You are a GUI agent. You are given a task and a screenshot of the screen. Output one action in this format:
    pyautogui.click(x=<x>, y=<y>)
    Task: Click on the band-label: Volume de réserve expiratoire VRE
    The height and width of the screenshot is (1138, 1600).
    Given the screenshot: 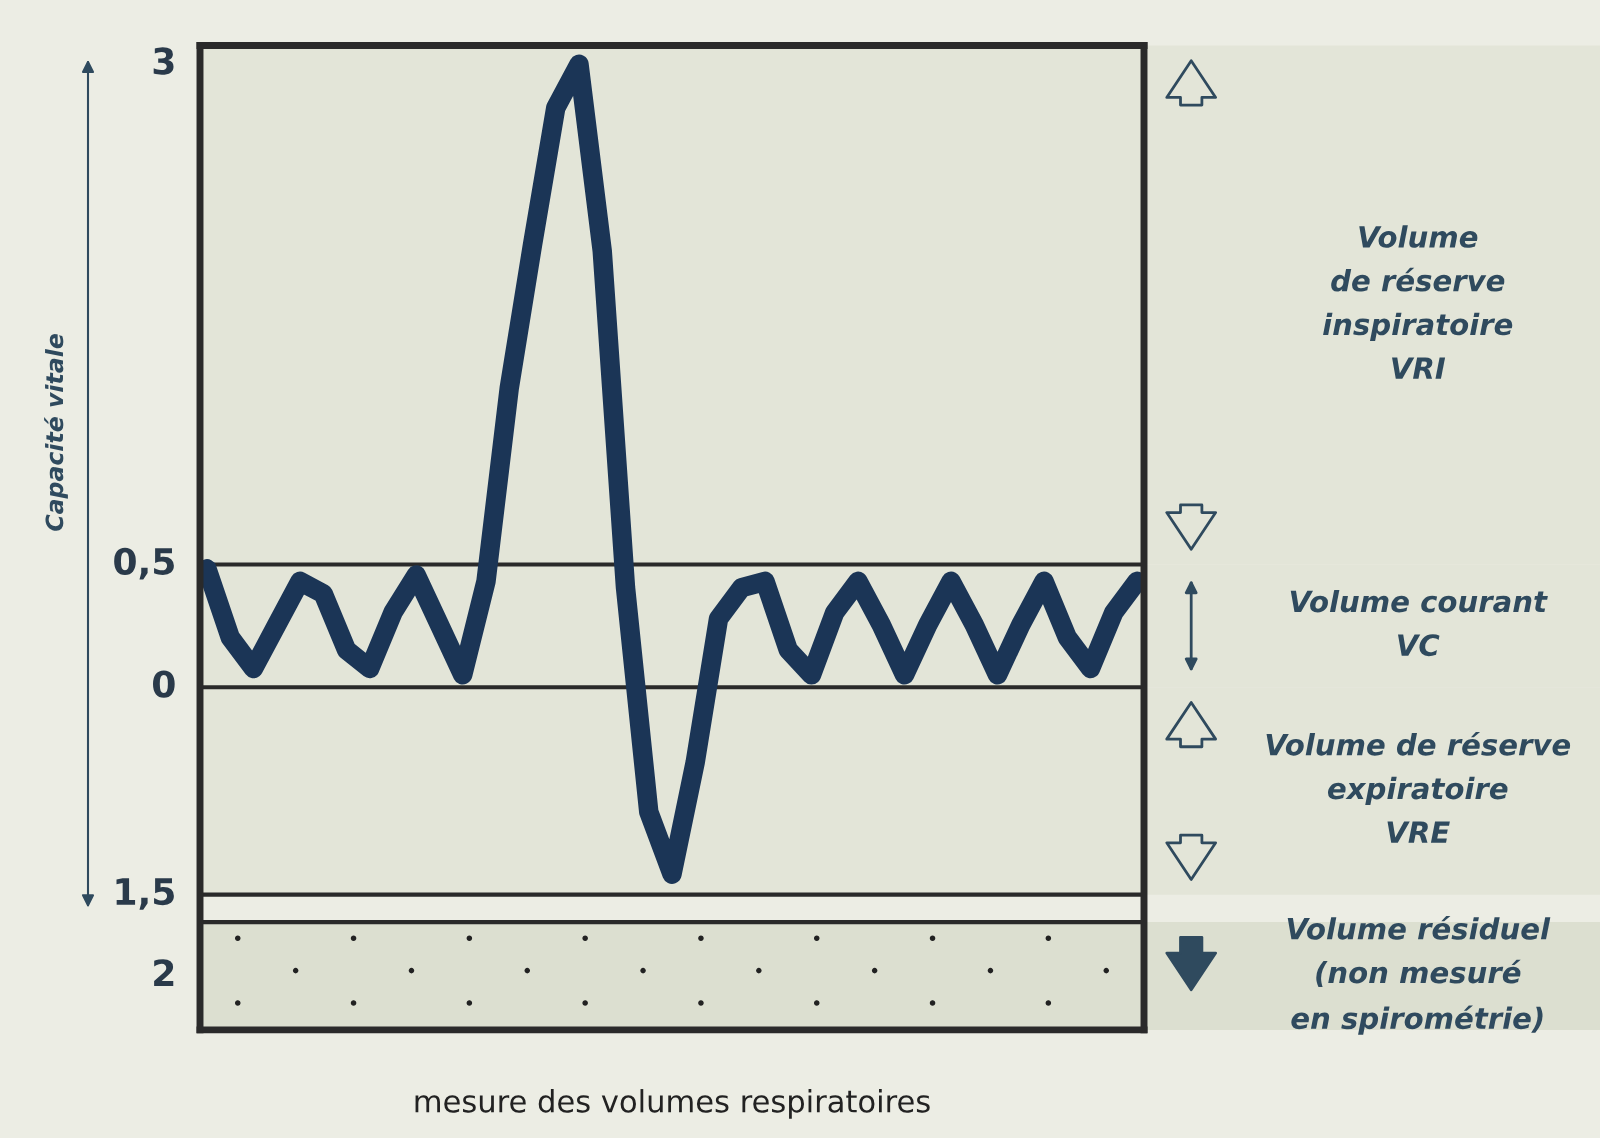 What is the action you would take?
    pyautogui.click(x=1418, y=787)
    